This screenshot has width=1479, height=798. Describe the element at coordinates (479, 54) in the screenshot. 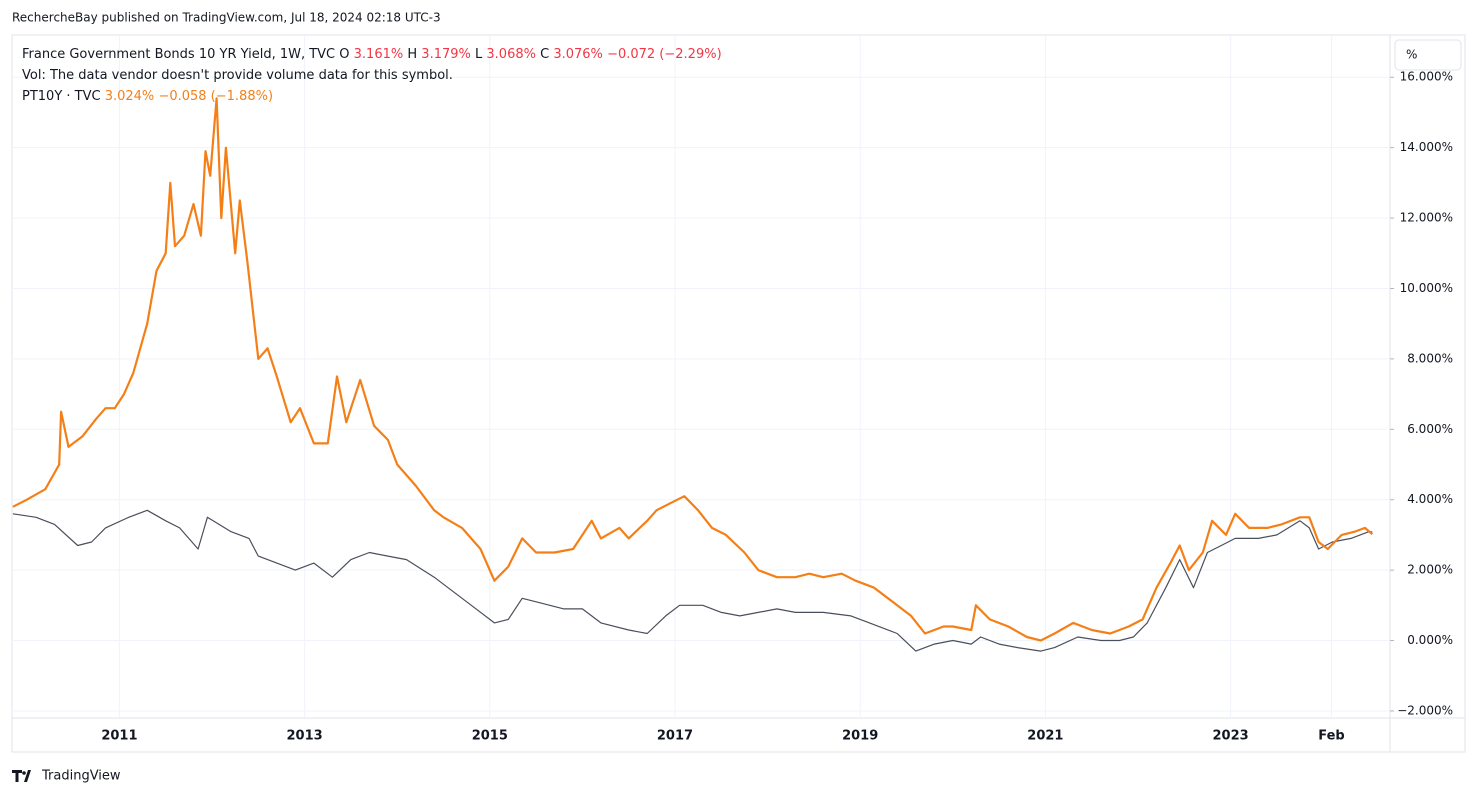

I see `ohlc-label: L` at that location.